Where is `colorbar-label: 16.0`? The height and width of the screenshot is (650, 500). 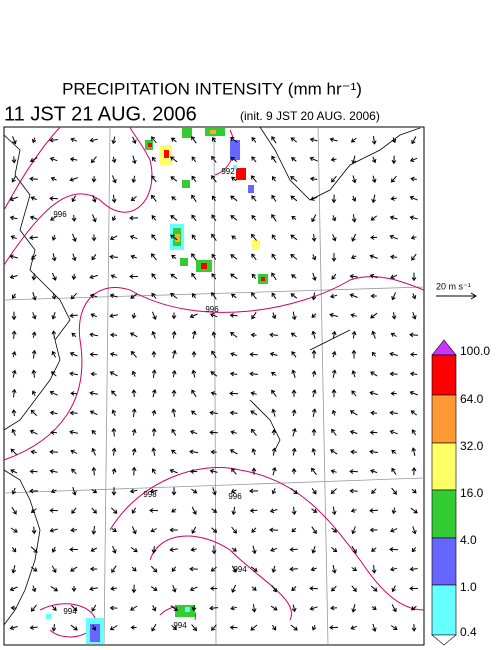
colorbar-label: 16.0 is located at coordinates (472, 493).